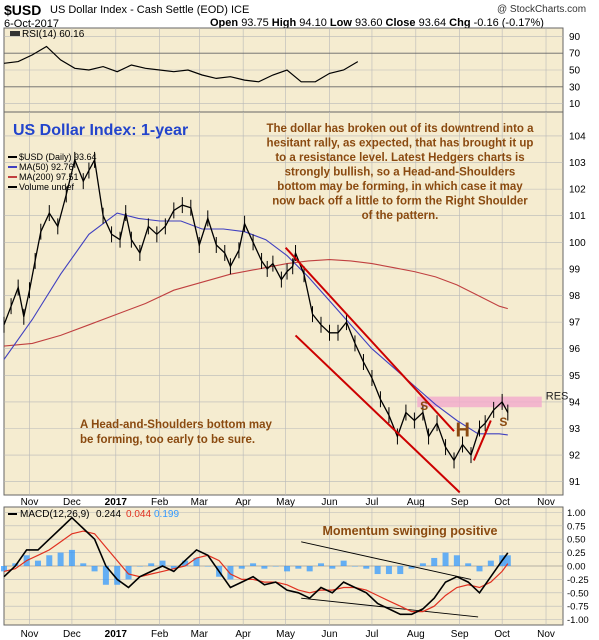  What do you see at coordinates (46, 167) in the screenshot?
I see `price-legend-1: MA(50) 92.76` at bounding box center [46, 167].